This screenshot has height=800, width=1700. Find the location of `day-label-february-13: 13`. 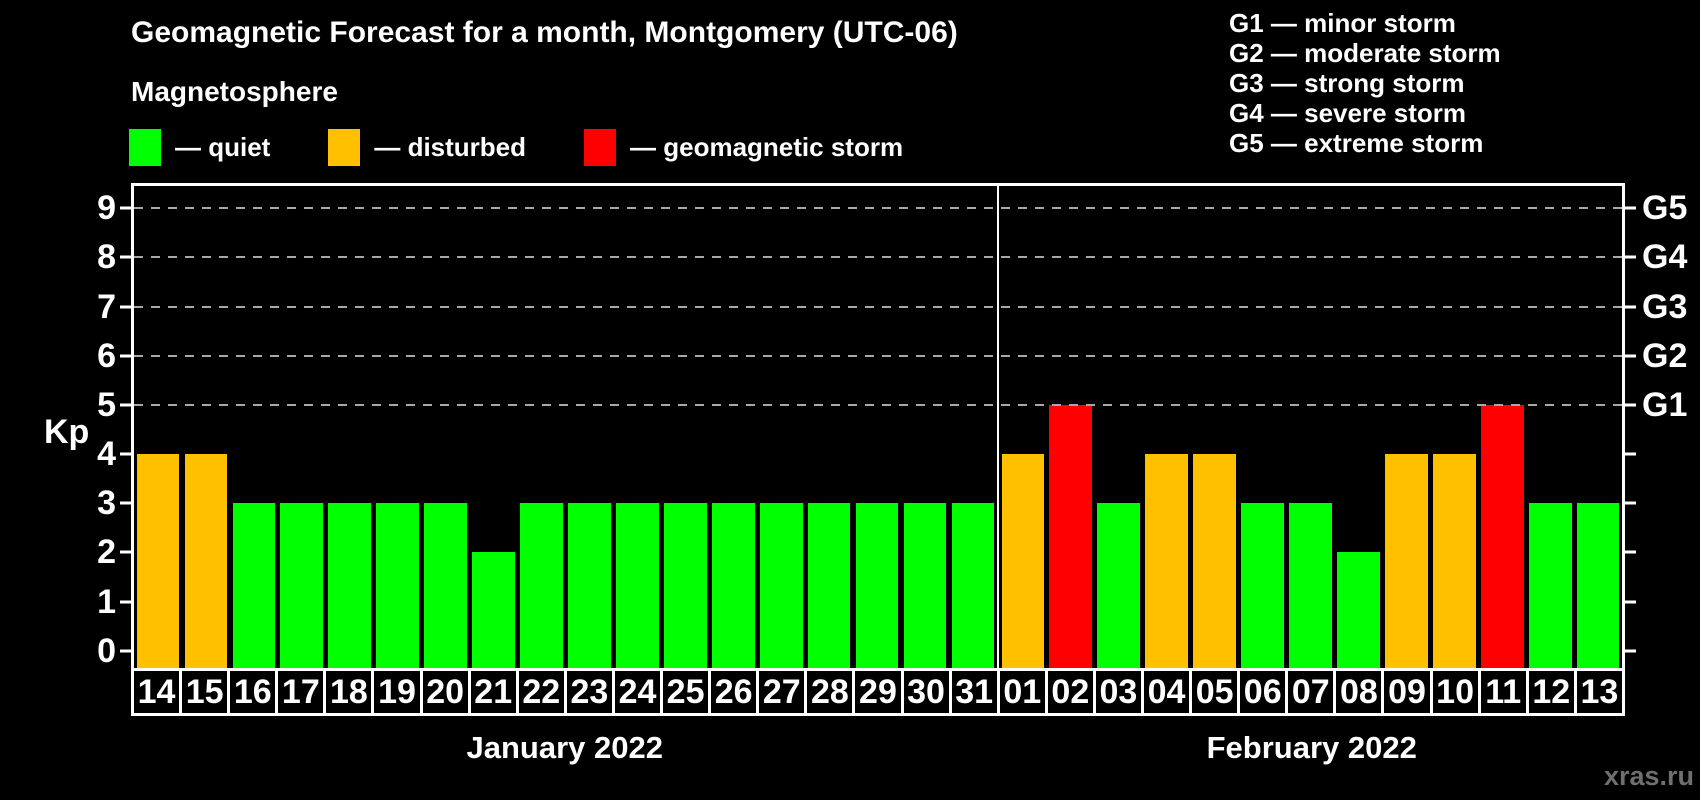

day-label-february-13: 13 is located at coordinates (1599, 691).